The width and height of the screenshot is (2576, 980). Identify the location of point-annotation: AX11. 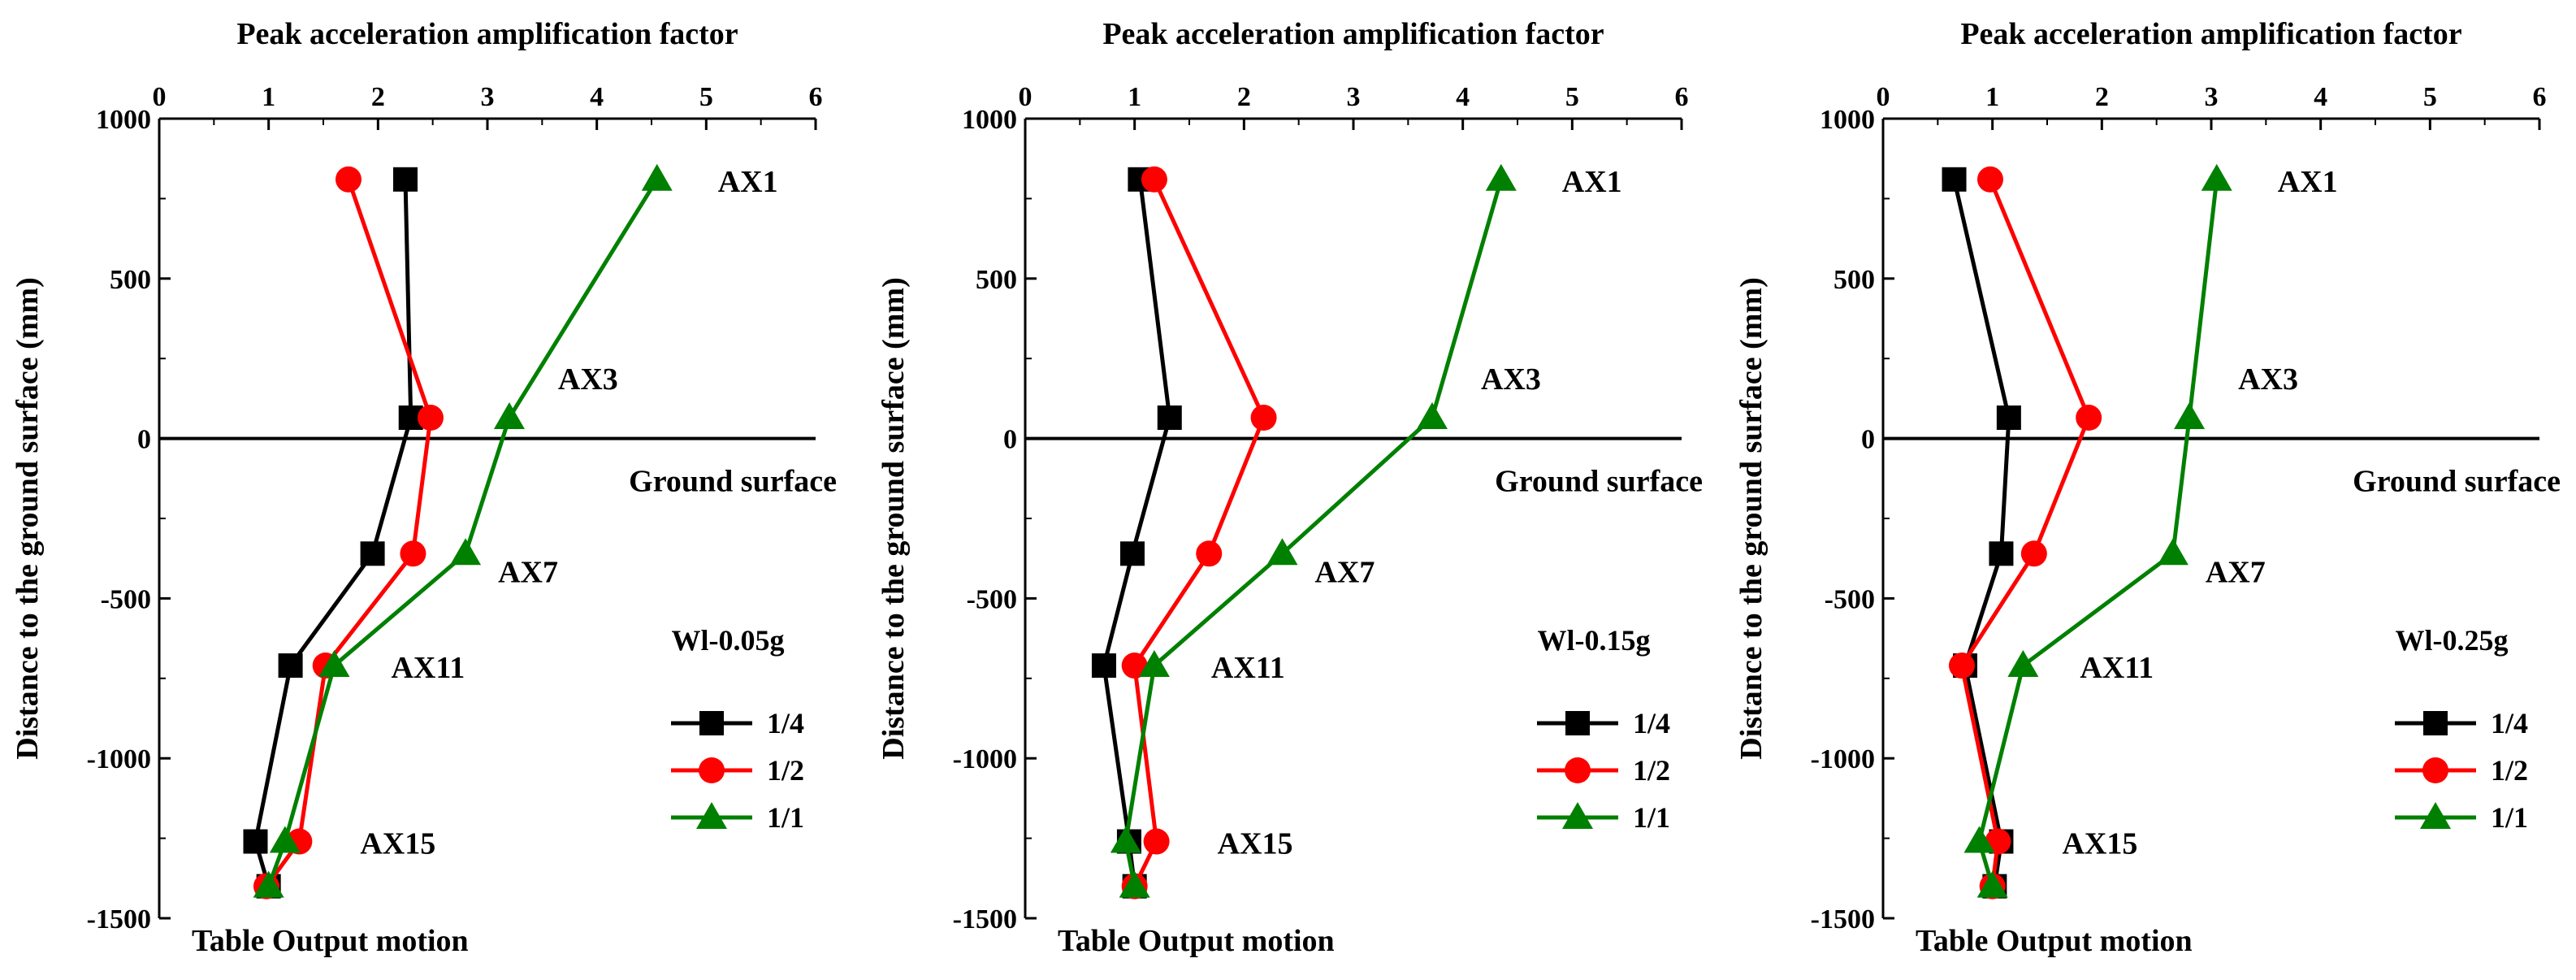
(428, 668).